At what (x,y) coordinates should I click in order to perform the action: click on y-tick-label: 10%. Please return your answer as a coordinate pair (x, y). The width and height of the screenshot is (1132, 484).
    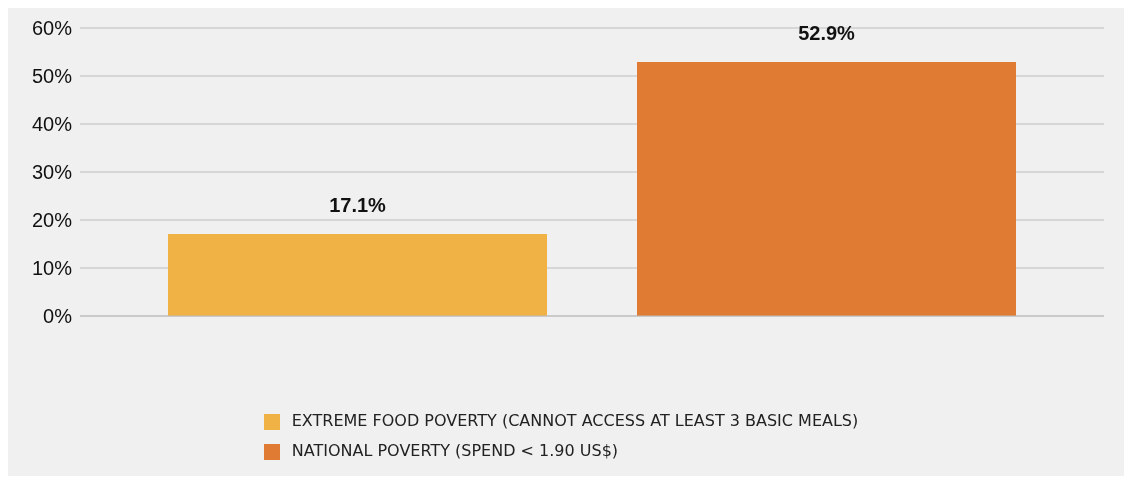
    Looking at the image, I should click on (52, 268).